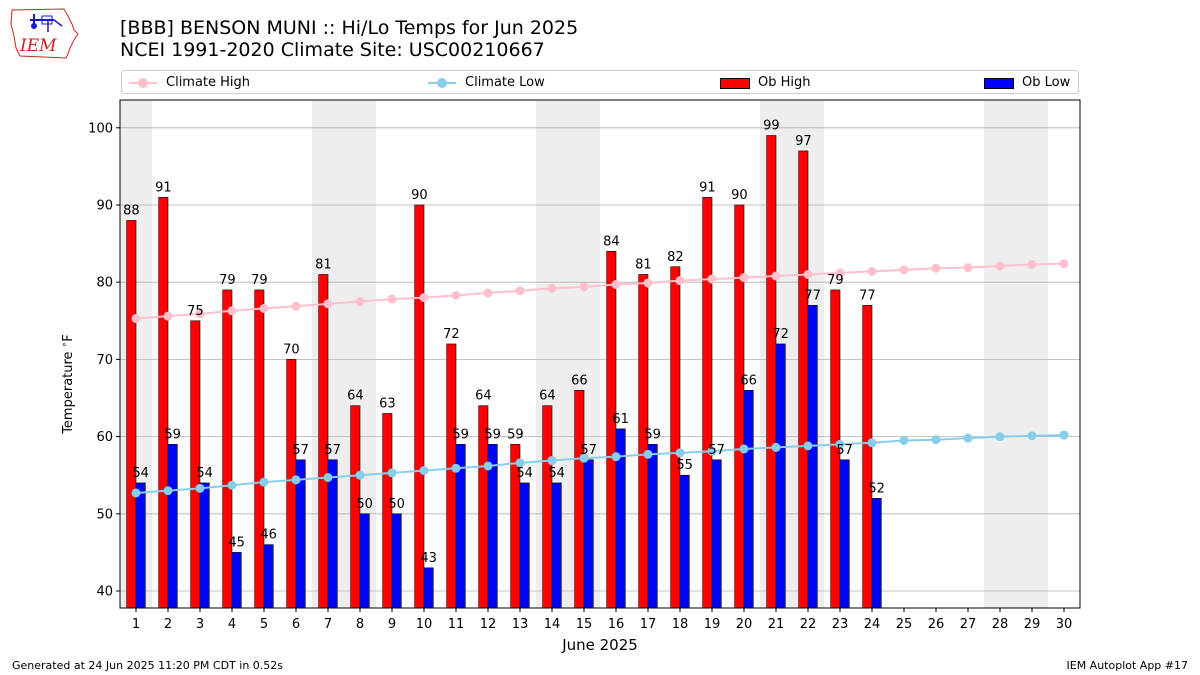 The height and width of the screenshot is (675, 1200). I want to click on ob-high-label: 64, so click(547, 396).